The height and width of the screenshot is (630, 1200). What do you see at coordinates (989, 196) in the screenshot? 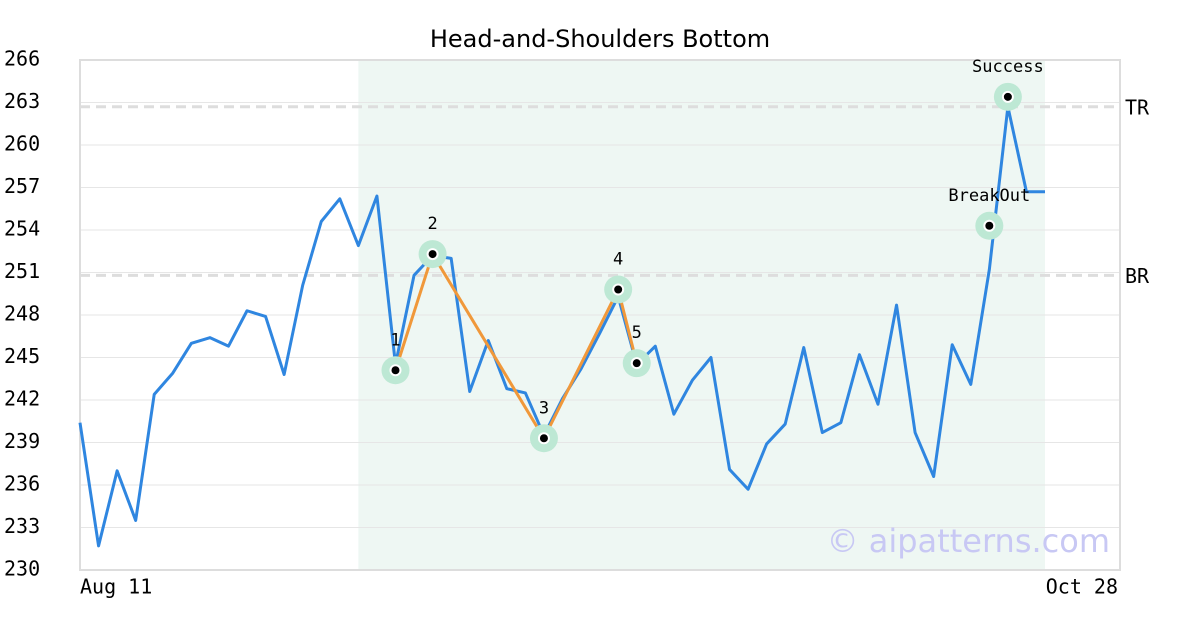
I see `annotation-label: BreakOut` at bounding box center [989, 196].